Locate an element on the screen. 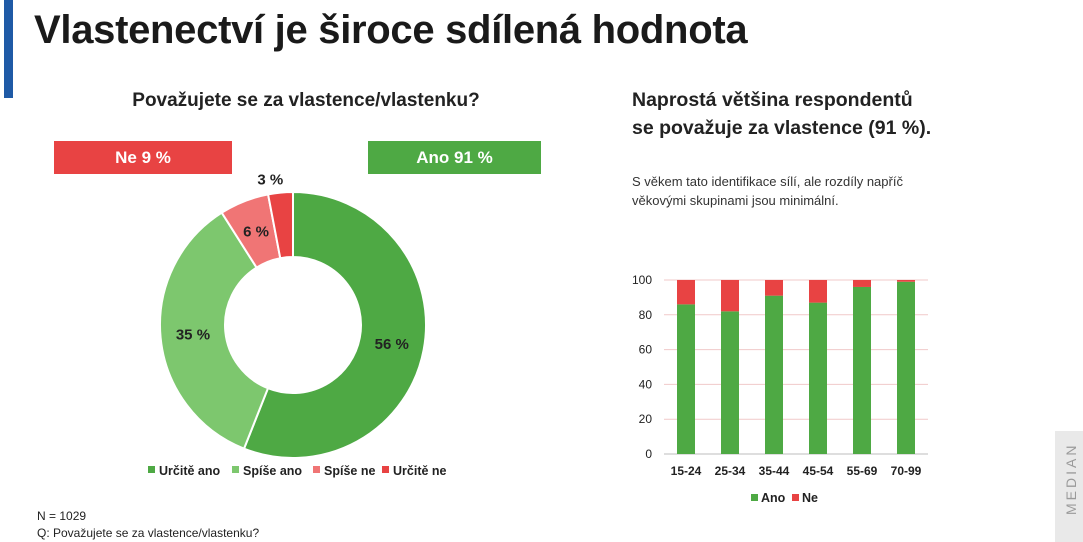 This screenshot has height=542, width=1083. bar-ytick-2: 40 is located at coordinates (646, 384).